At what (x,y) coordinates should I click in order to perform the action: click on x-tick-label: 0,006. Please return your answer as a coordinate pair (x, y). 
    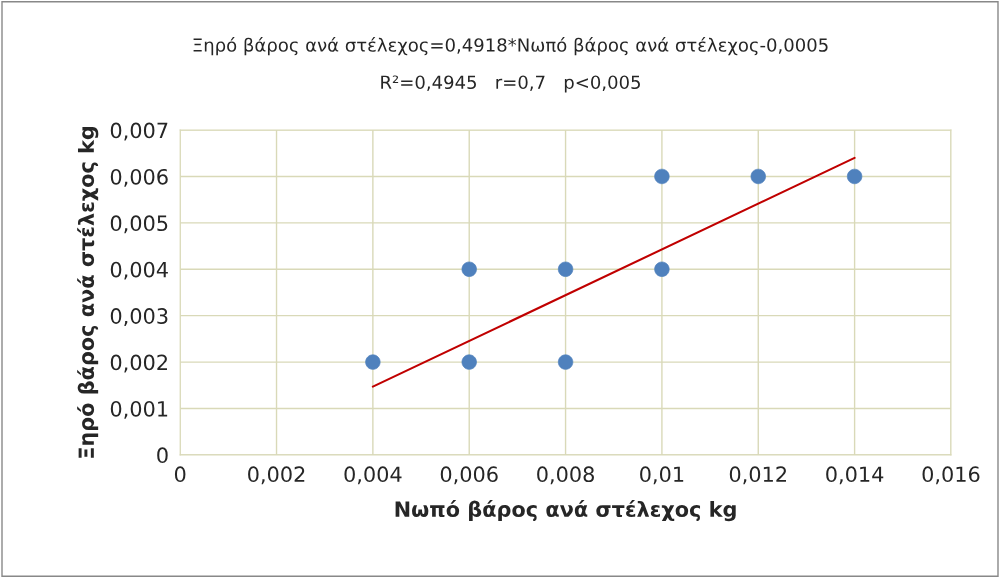
    Looking at the image, I should click on (469, 475).